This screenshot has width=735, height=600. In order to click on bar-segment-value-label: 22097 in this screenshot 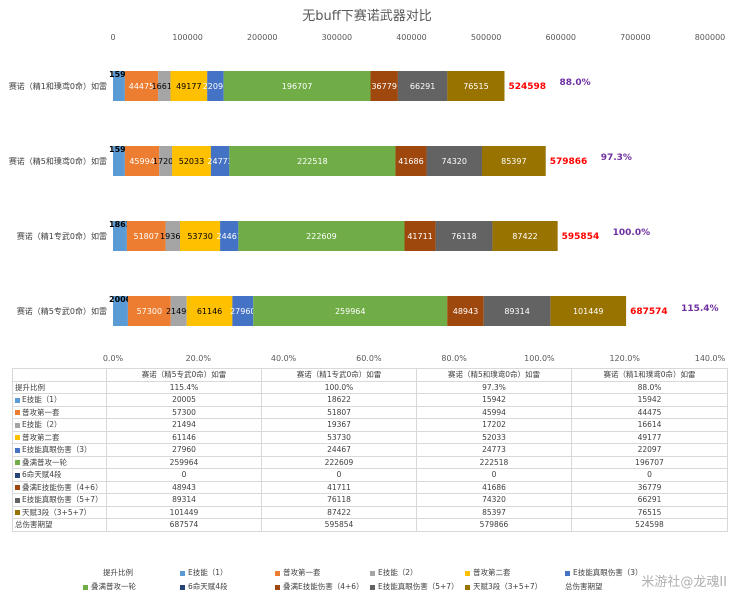, I will do `click(215, 86)`.